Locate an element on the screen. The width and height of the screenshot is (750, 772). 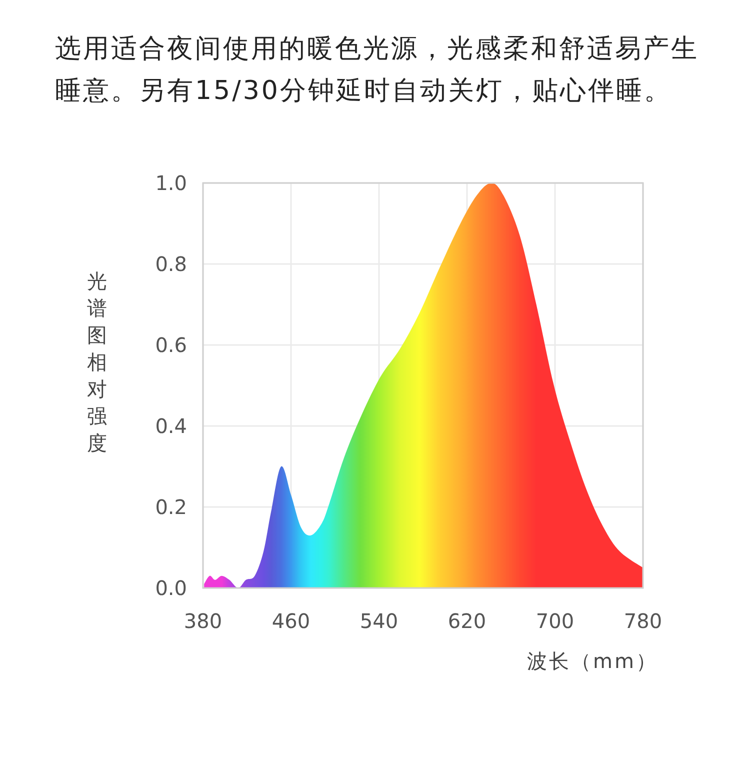
x-tick-label: 380 is located at coordinates (203, 621).